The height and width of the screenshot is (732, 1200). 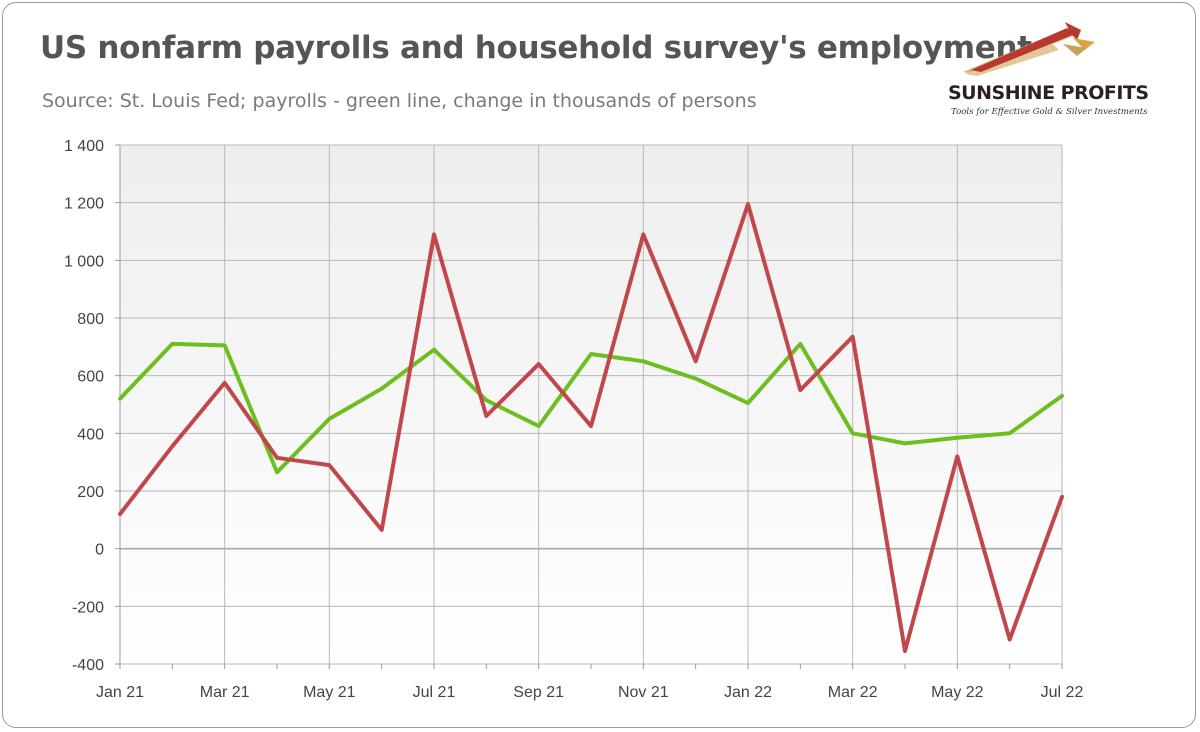 I want to click on logo-name: SUNSHINE PROFITS, so click(x=1048, y=93).